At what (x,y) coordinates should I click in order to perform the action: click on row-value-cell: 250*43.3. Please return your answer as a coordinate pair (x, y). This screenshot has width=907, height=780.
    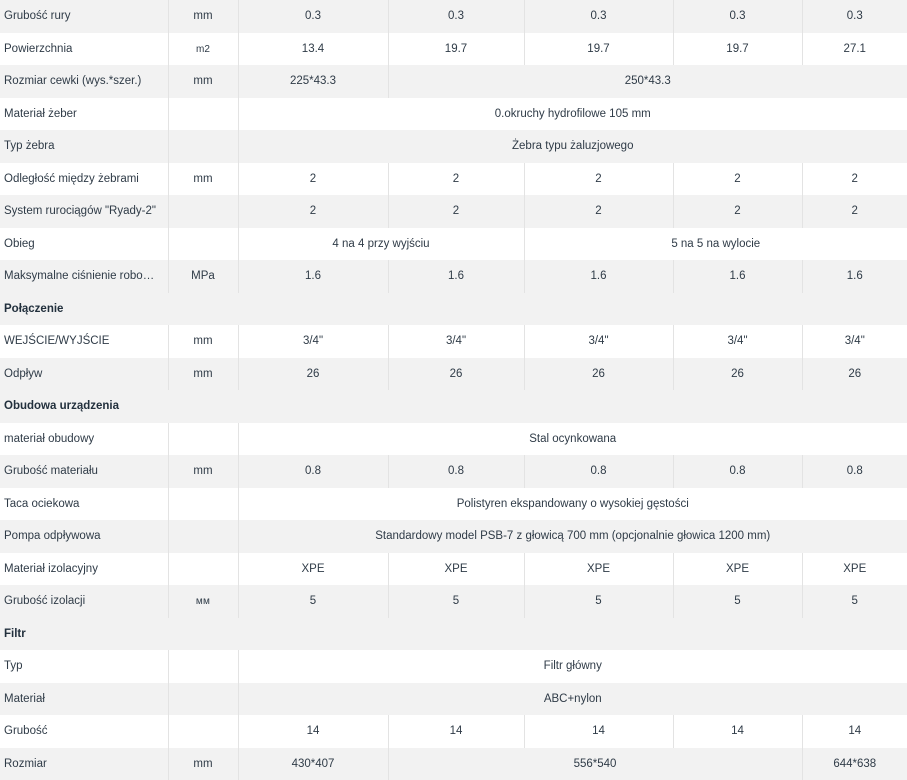
    Looking at the image, I should click on (647, 81).